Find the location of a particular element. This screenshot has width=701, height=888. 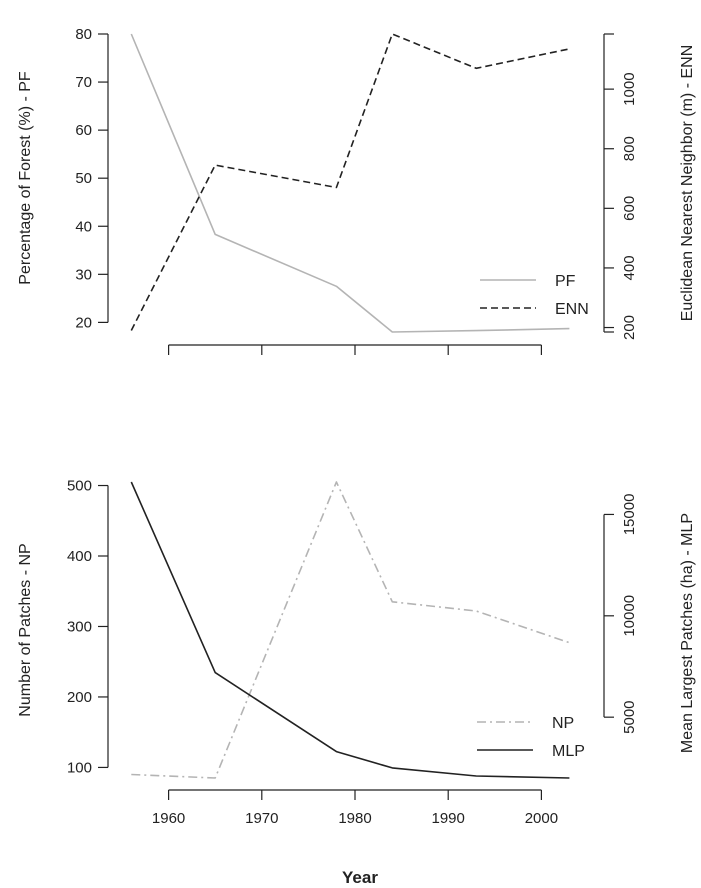

right-y-tick-label: 5000 is located at coordinates (629, 716).